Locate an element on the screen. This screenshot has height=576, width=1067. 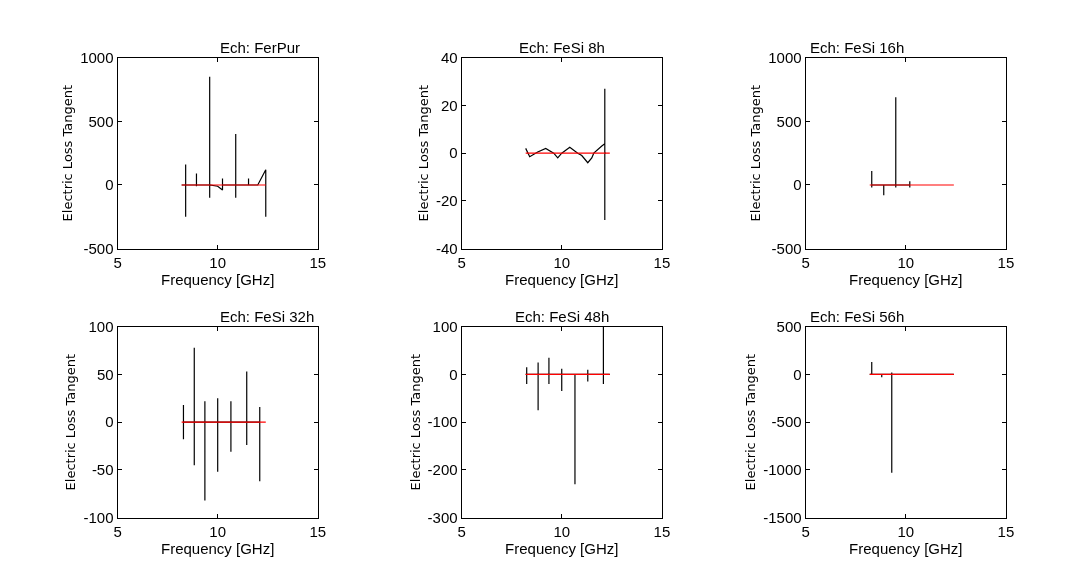
chart-title: Ech: FeSi 16h is located at coordinates (857, 47).